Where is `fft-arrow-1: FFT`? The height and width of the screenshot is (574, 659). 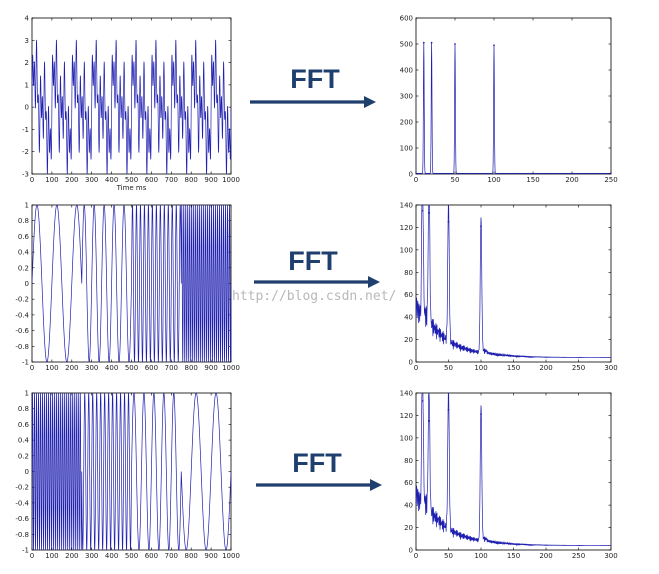
fft-arrow-1: FFT is located at coordinates (313, 86).